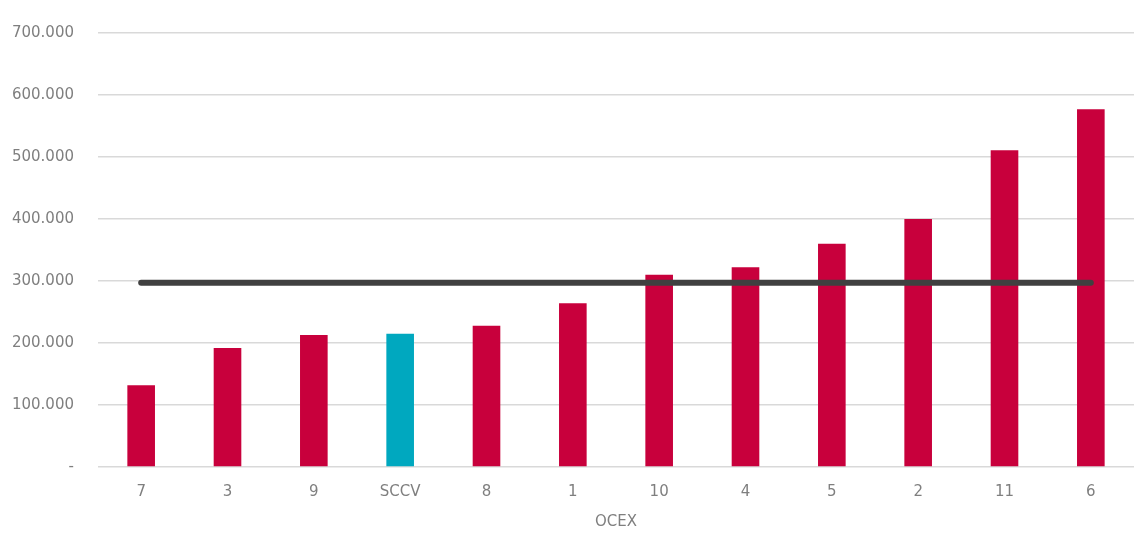  Describe the element at coordinates (400, 490) in the screenshot. I see `x-tick-label: SCCV` at that location.